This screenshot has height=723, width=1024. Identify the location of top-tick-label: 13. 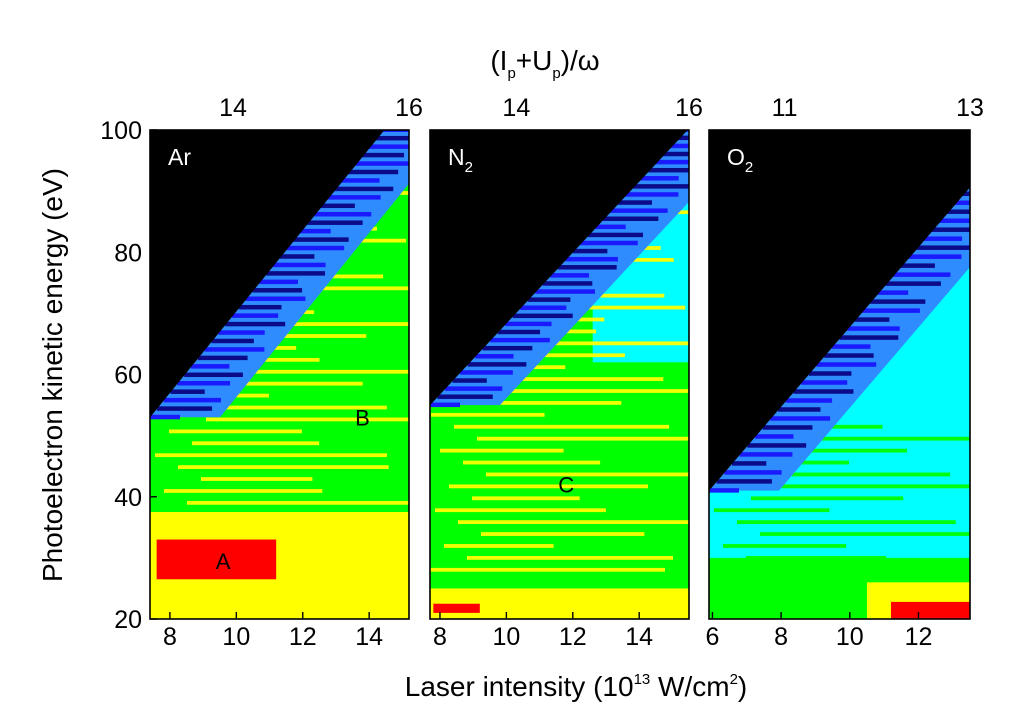
(970, 108).